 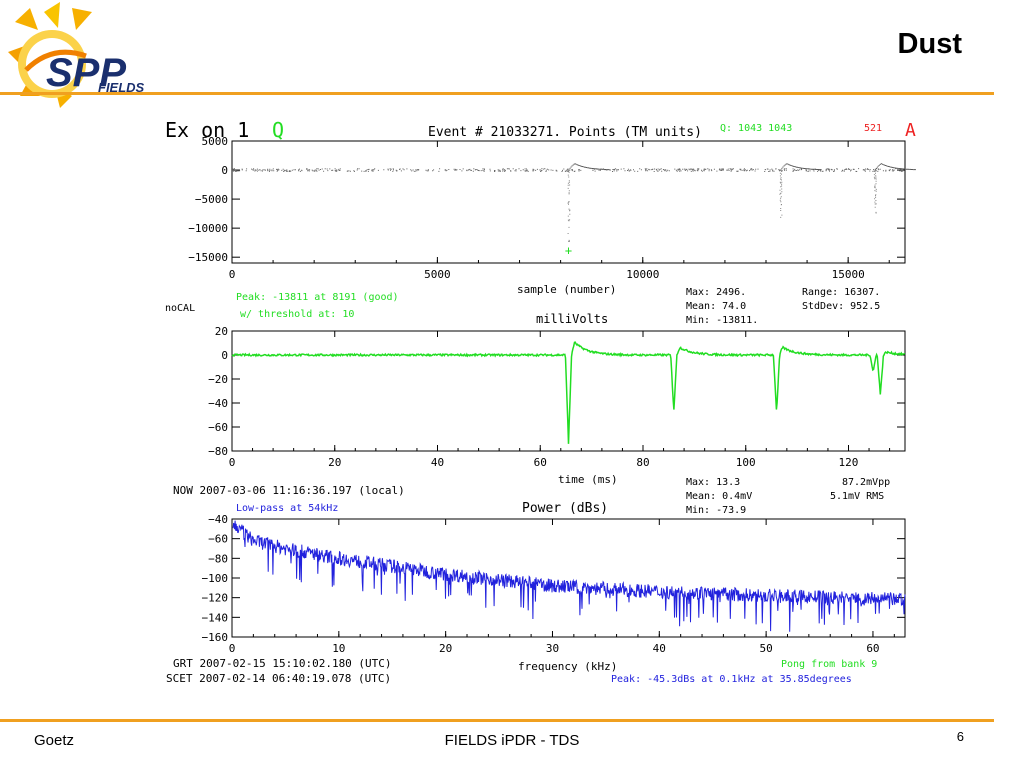 I want to click on p1-range: Range: 16307., so click(x=841, y=292).